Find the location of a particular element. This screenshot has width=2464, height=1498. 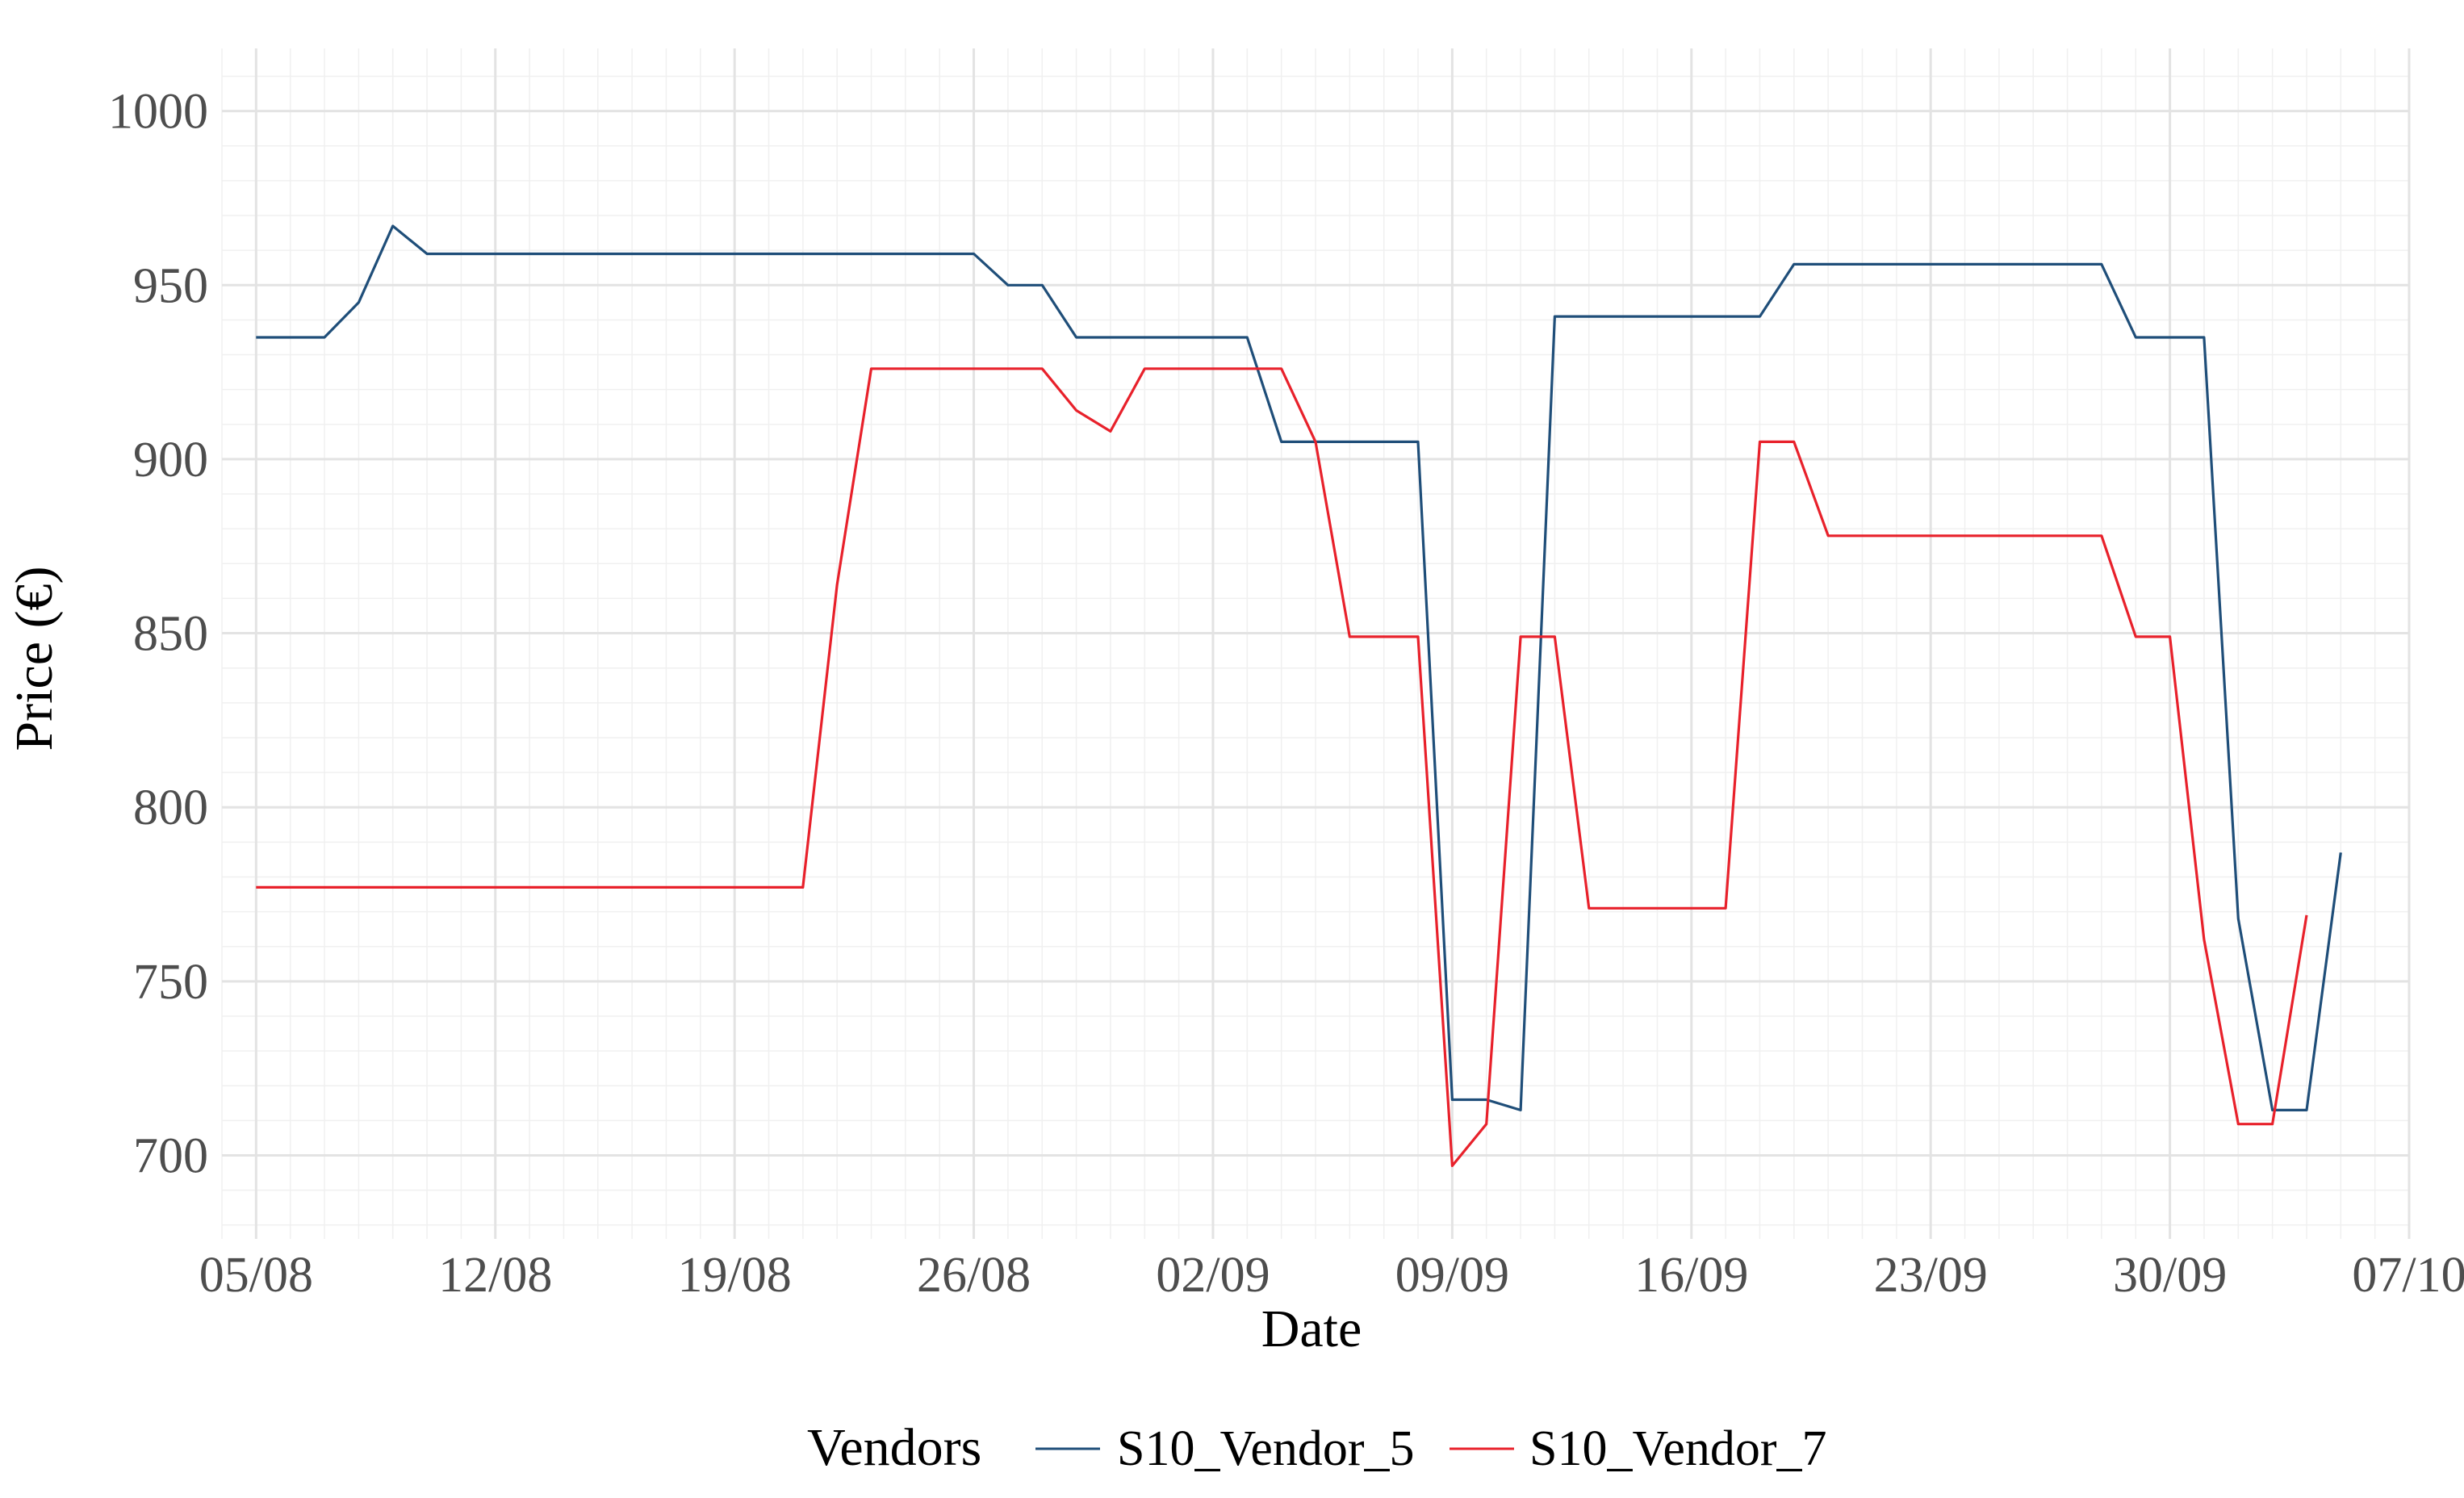

y-tick-label: 800 is located at coordinates (170, 807).